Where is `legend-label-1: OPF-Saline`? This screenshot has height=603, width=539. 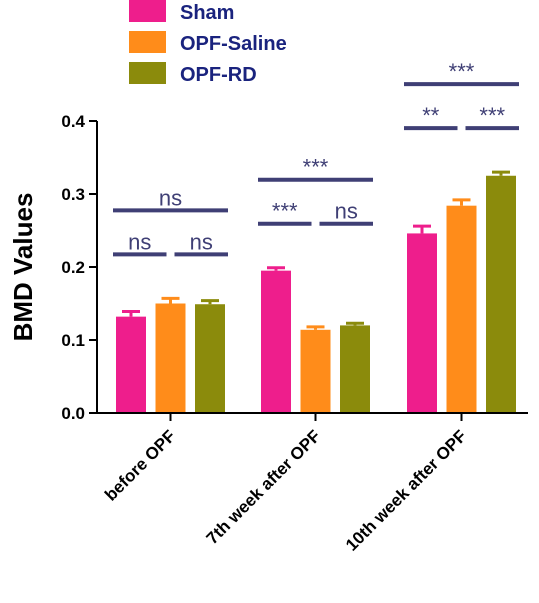
legend-label-1: OPF-Saline is located at coordinates (233, 44).